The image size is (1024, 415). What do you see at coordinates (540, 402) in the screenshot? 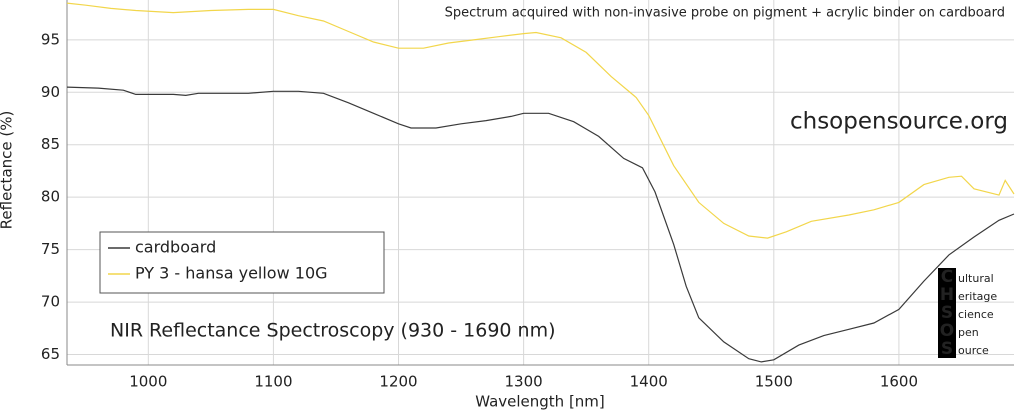
I see `x-axis-label: Wavelength [nm]` at bounding box center [540, 402].